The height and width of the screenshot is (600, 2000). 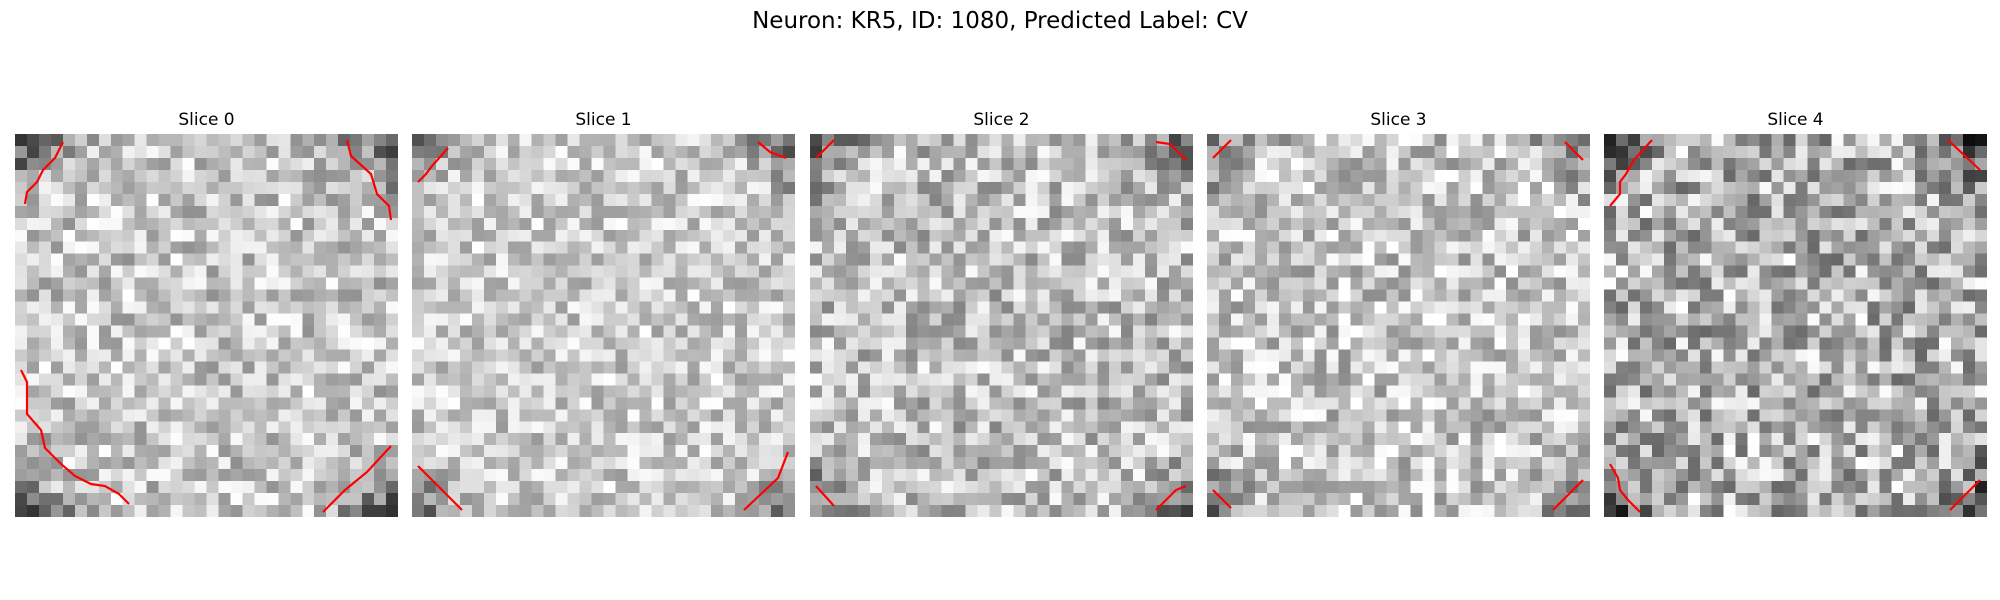 What do you see at coordinates (206, 120) in the screenshot?
I see `slice-title: Slice 0` at bounding box center [206, 120].